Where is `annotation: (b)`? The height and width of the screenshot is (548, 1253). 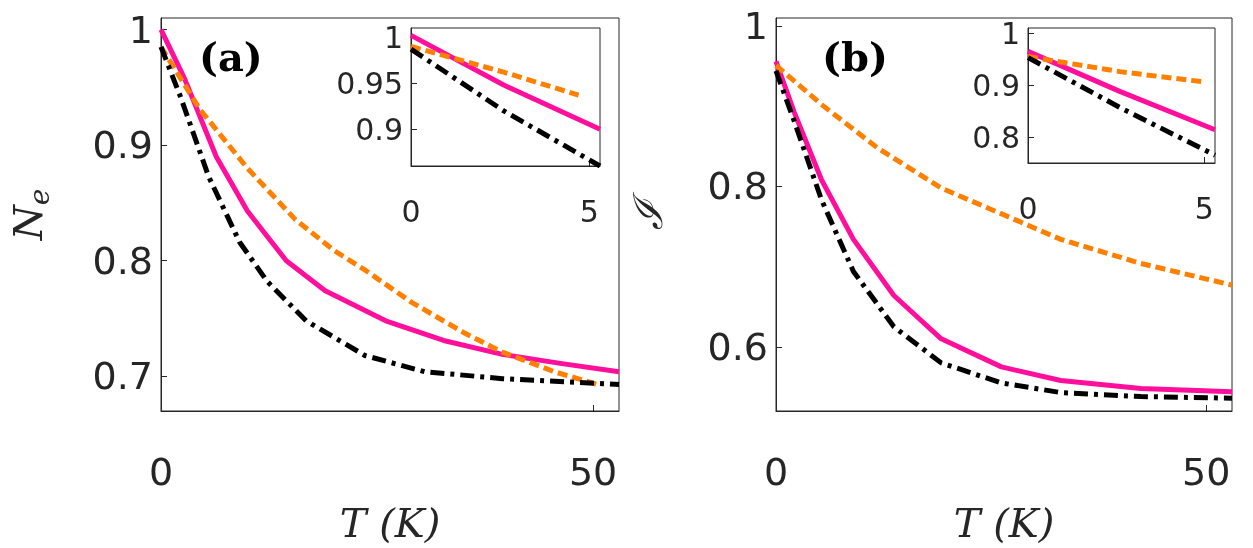 annotation: (b) is located at coordinates (855, 56).